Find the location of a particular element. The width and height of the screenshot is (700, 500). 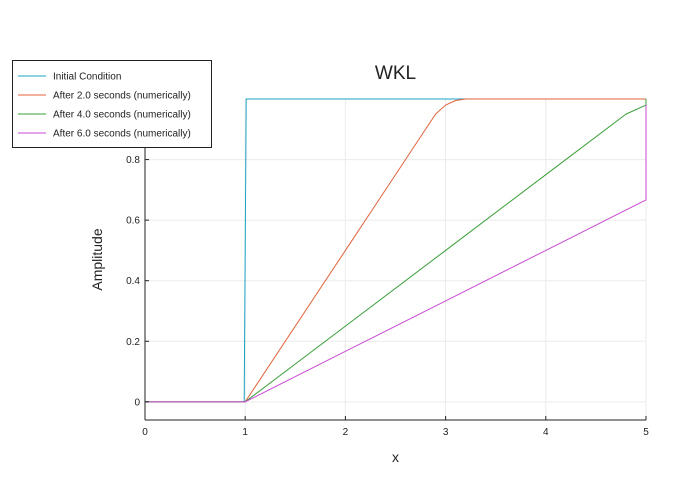

legend-label: Initial Condition is located at coordinates (87, 77).